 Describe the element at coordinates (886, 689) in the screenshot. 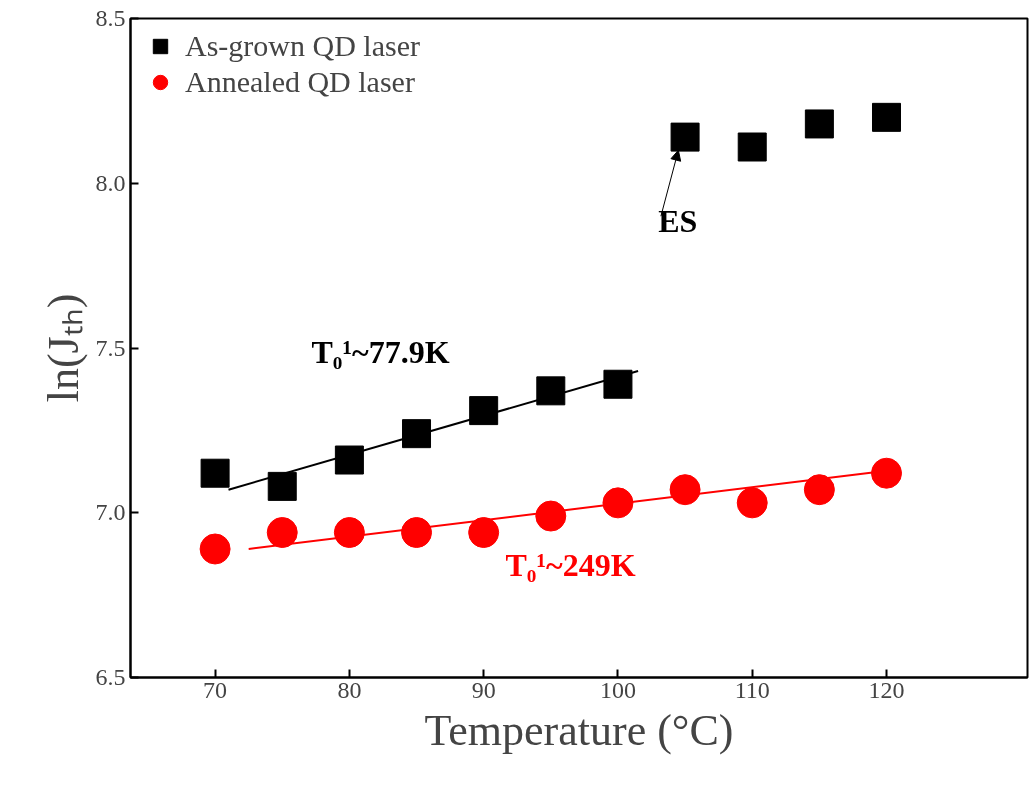

I see `x-tick-label: 120` at that location.